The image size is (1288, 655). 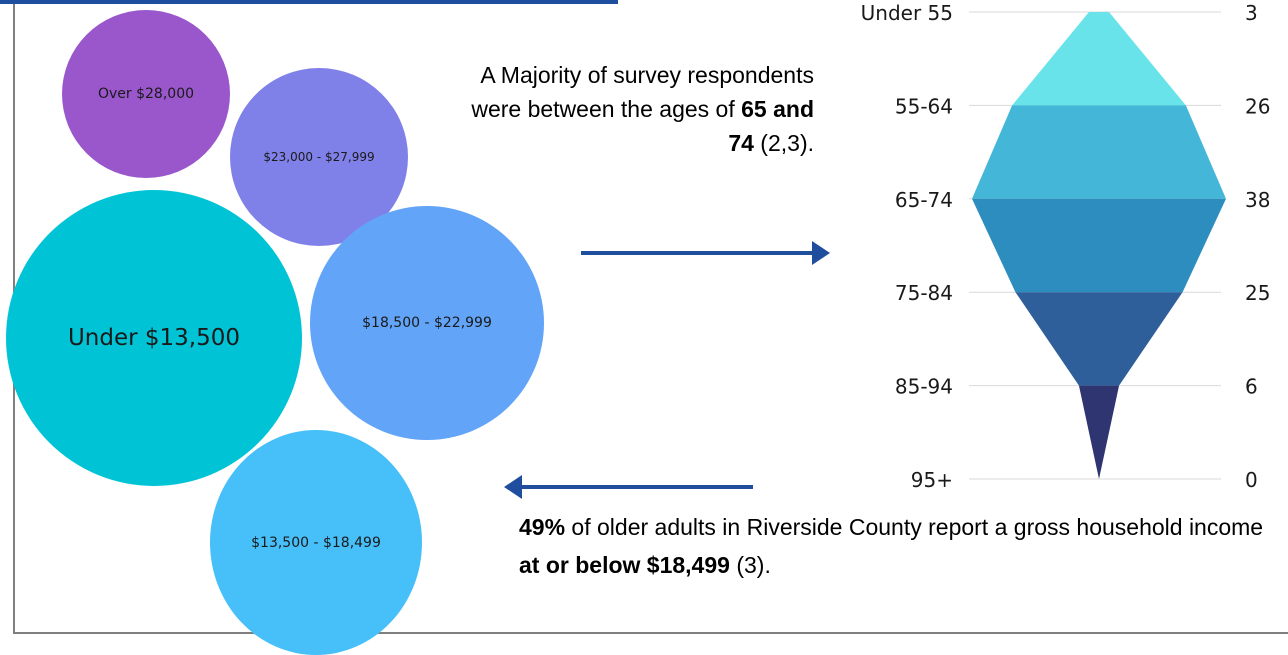 What do you see at coordinates (319, 157) in the screenshot?
I see `bubble-label: $23,000 - $27,999` at bounding box center [319, 157].